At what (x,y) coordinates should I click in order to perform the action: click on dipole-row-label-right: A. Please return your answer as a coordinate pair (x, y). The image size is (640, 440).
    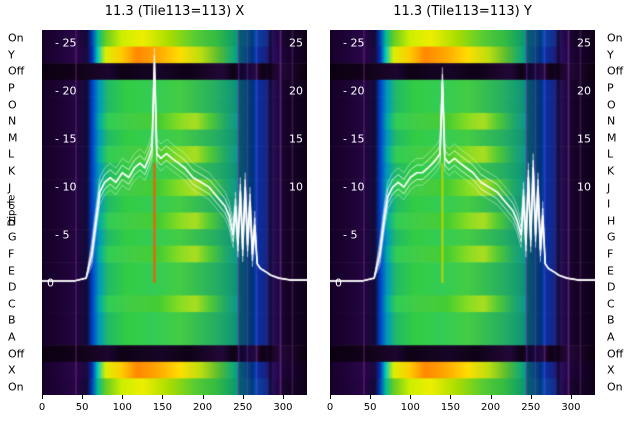
    Looking at the image, I should click on (611, 337).